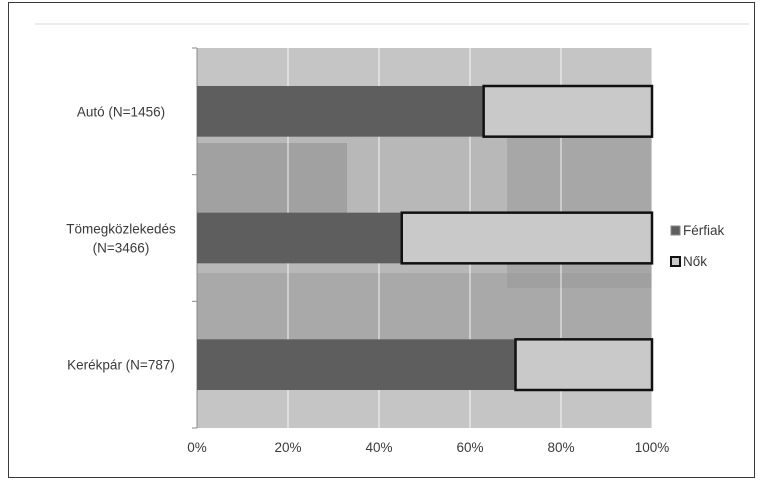 This screenshot has height=480, width=763. Describe the element at coordinates (194, 238) in the screenshot. I see `y-axis-ticks` at that location.